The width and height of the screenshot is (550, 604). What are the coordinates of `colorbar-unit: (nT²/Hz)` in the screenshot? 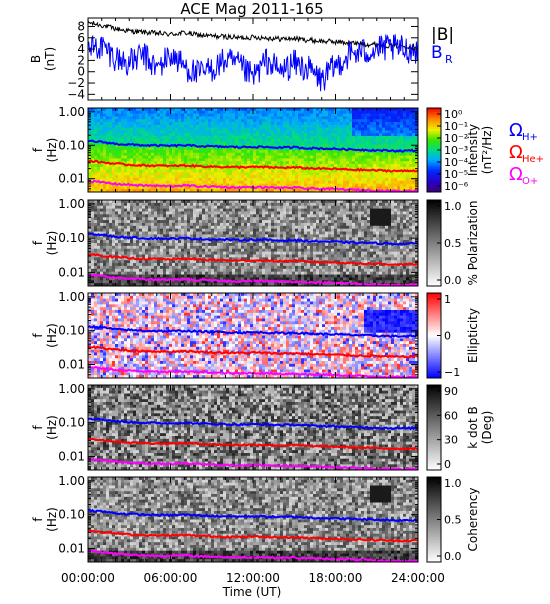 It's located at (487, 150).